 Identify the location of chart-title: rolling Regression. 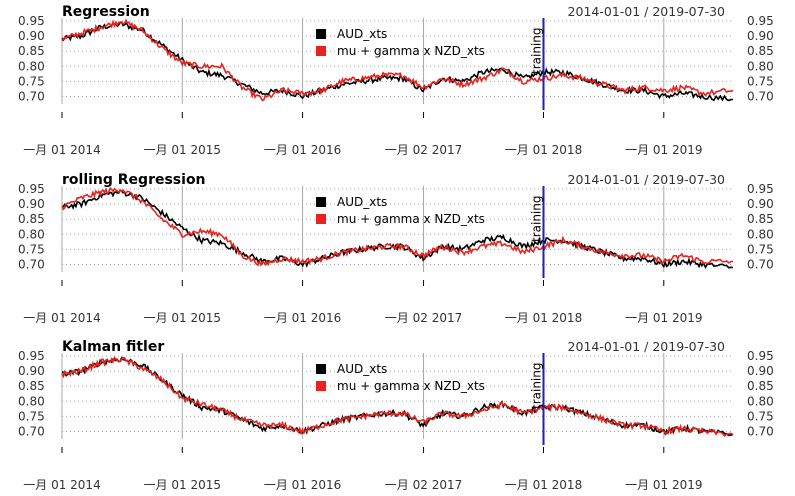
(134, 180).